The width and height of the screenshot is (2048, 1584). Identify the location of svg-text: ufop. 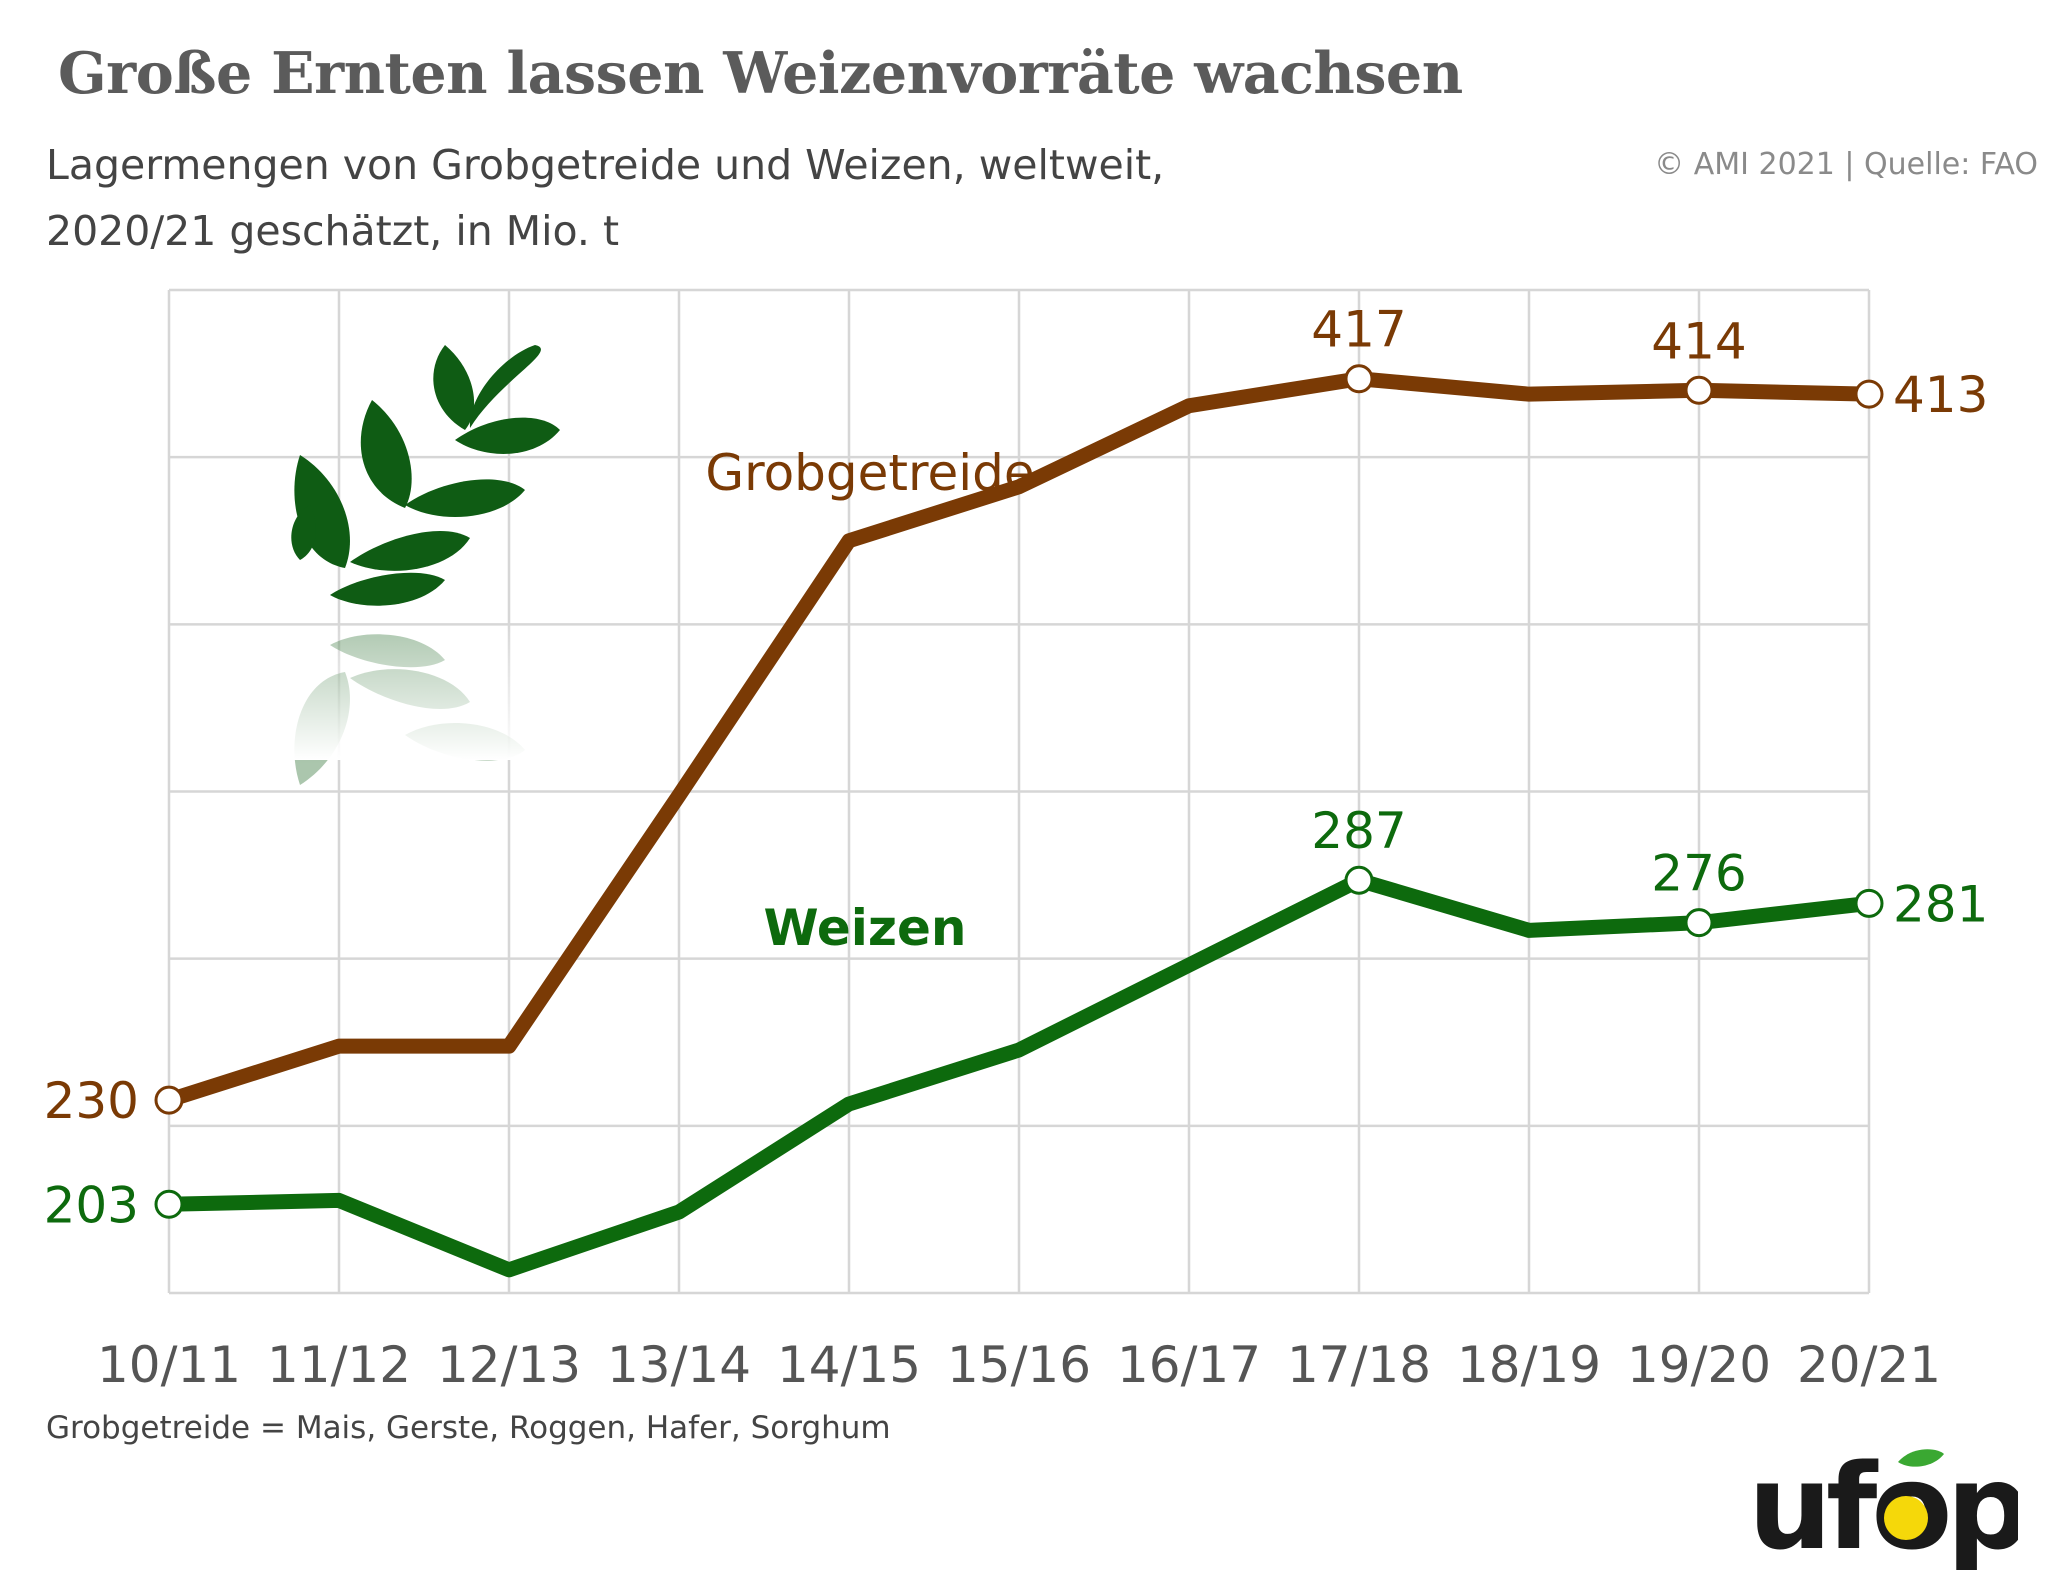
(1883, 1505).